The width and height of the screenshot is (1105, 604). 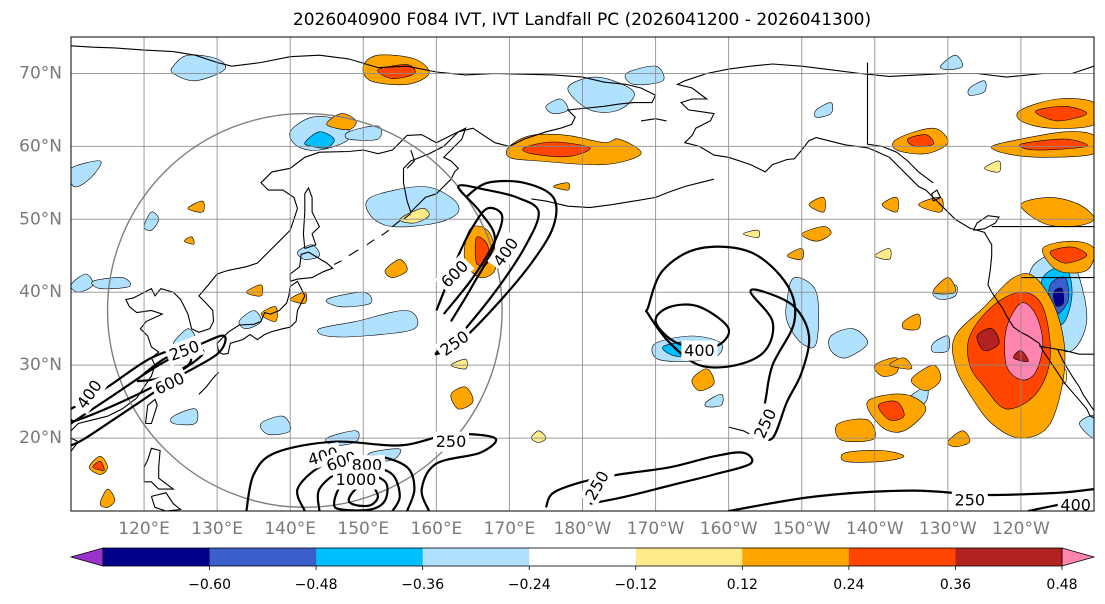 I want to click on lon-tick-220: 140°W, so click(x=875, y=529).